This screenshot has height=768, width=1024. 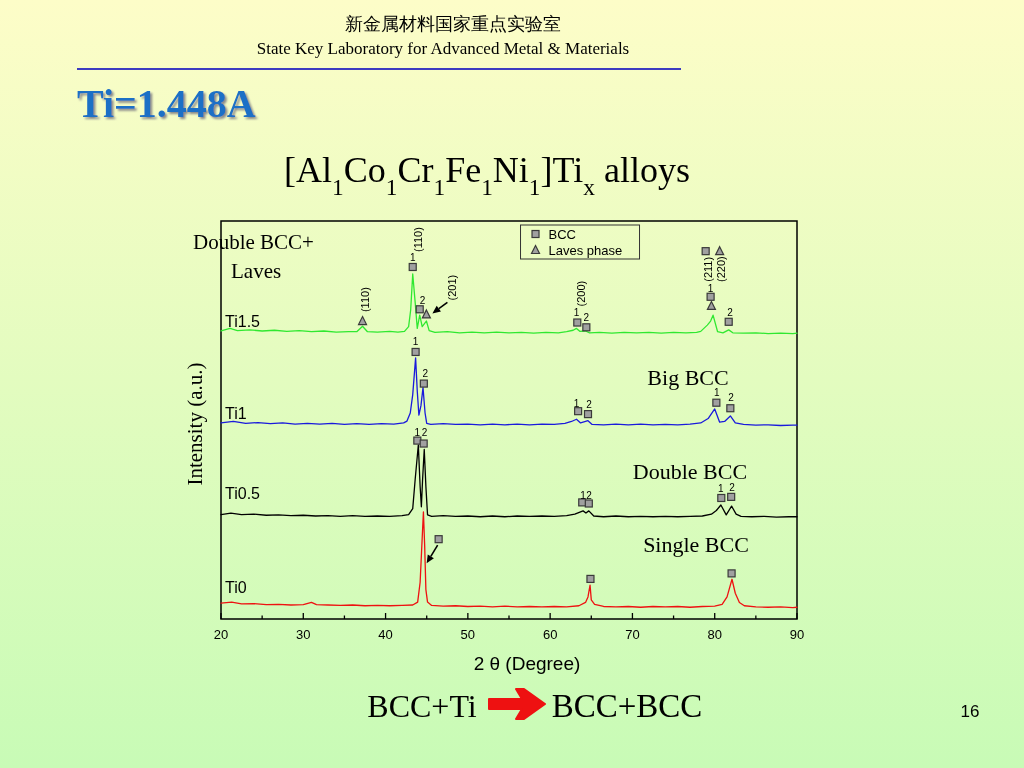 I want to click on x-tick-label: 20, so click(x=221, y=634).